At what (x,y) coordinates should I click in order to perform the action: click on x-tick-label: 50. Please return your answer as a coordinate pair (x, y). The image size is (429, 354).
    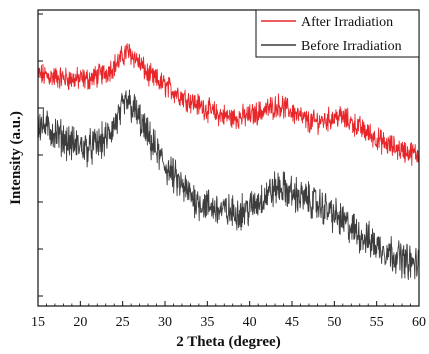
    Looking at the image, I should click on (334, 322).